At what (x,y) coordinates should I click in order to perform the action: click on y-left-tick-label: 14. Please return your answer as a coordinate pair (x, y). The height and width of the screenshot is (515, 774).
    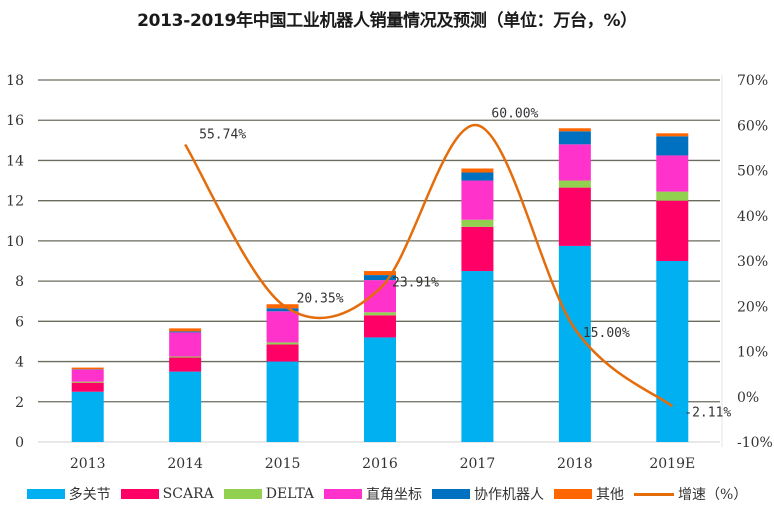
    Looking at the image, I should click on (15, 161).